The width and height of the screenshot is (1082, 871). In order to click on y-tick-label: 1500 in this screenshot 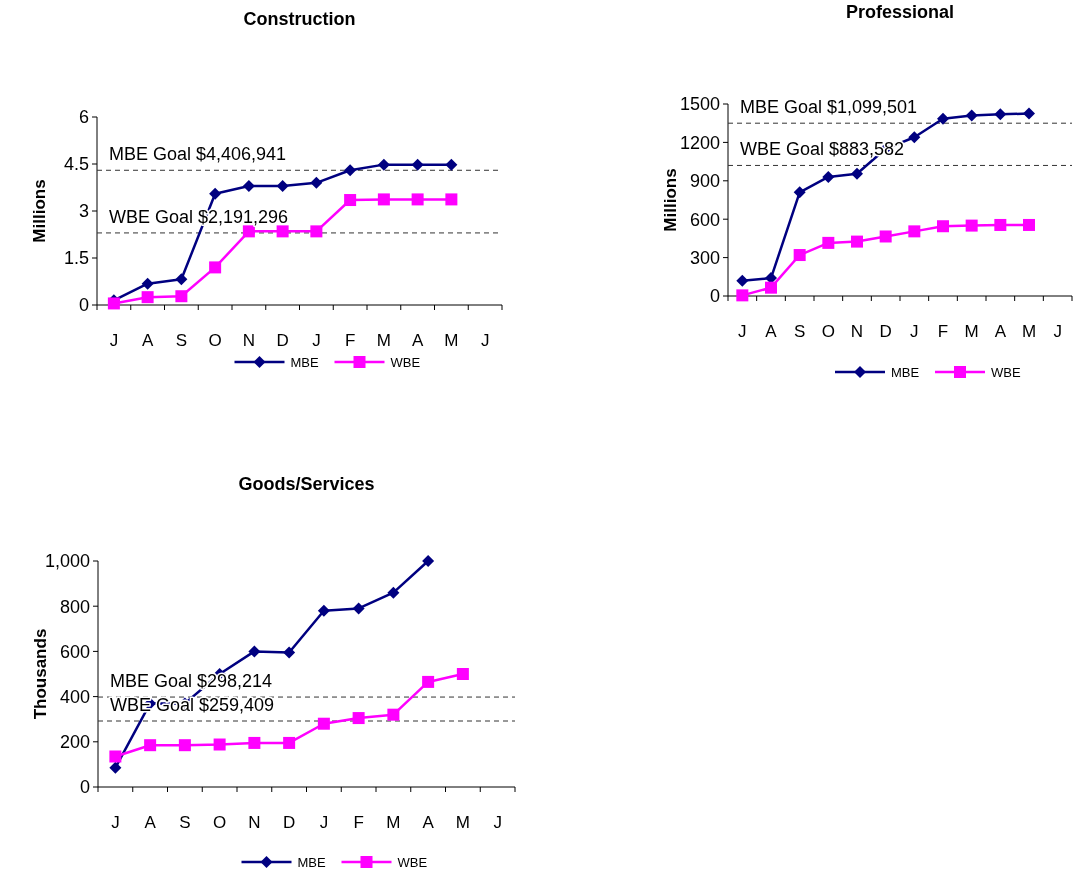, I will do `click(699, 104)`.